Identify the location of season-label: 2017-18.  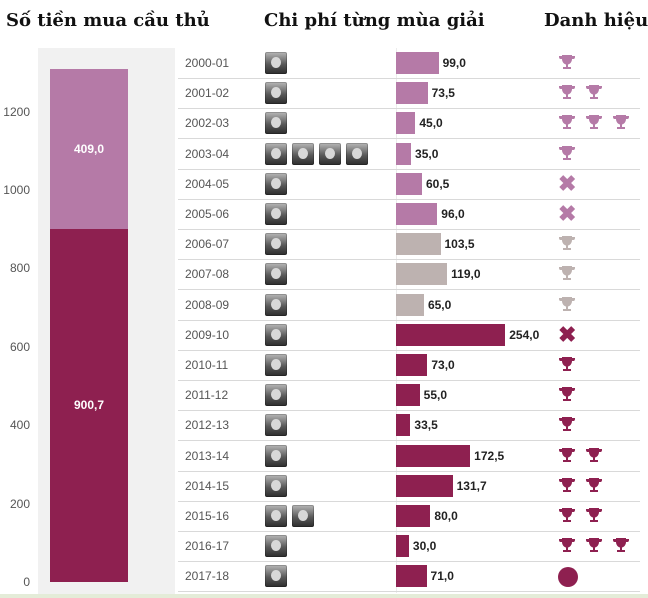
(207, 576).